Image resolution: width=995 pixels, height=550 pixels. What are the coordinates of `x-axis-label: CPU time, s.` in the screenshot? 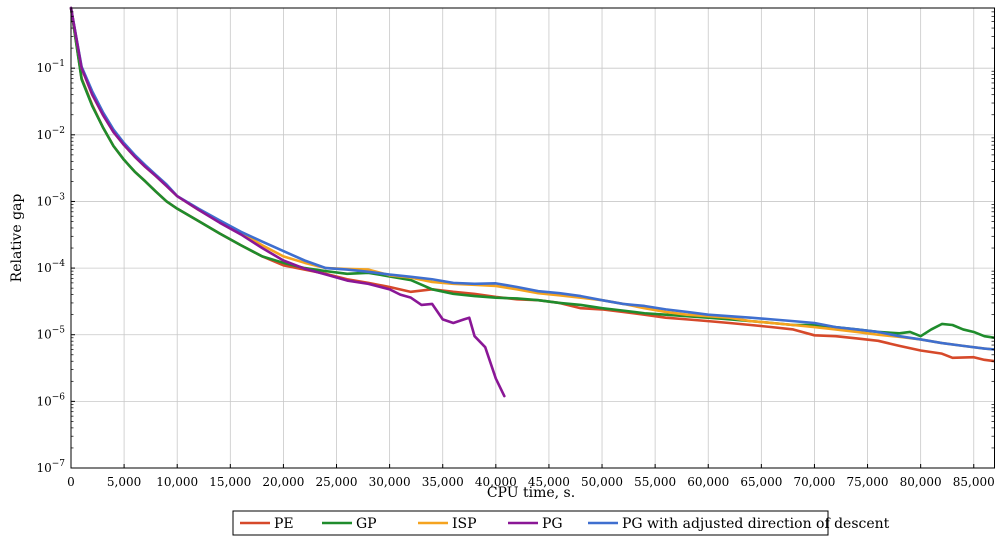 It's located at (531, 493).